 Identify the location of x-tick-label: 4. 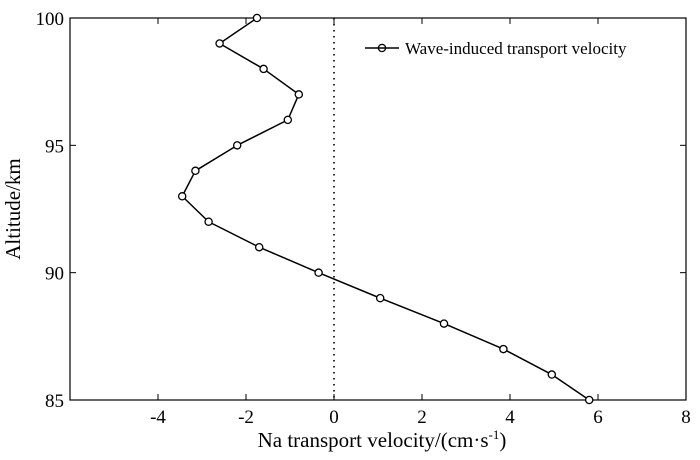
(510, 417).